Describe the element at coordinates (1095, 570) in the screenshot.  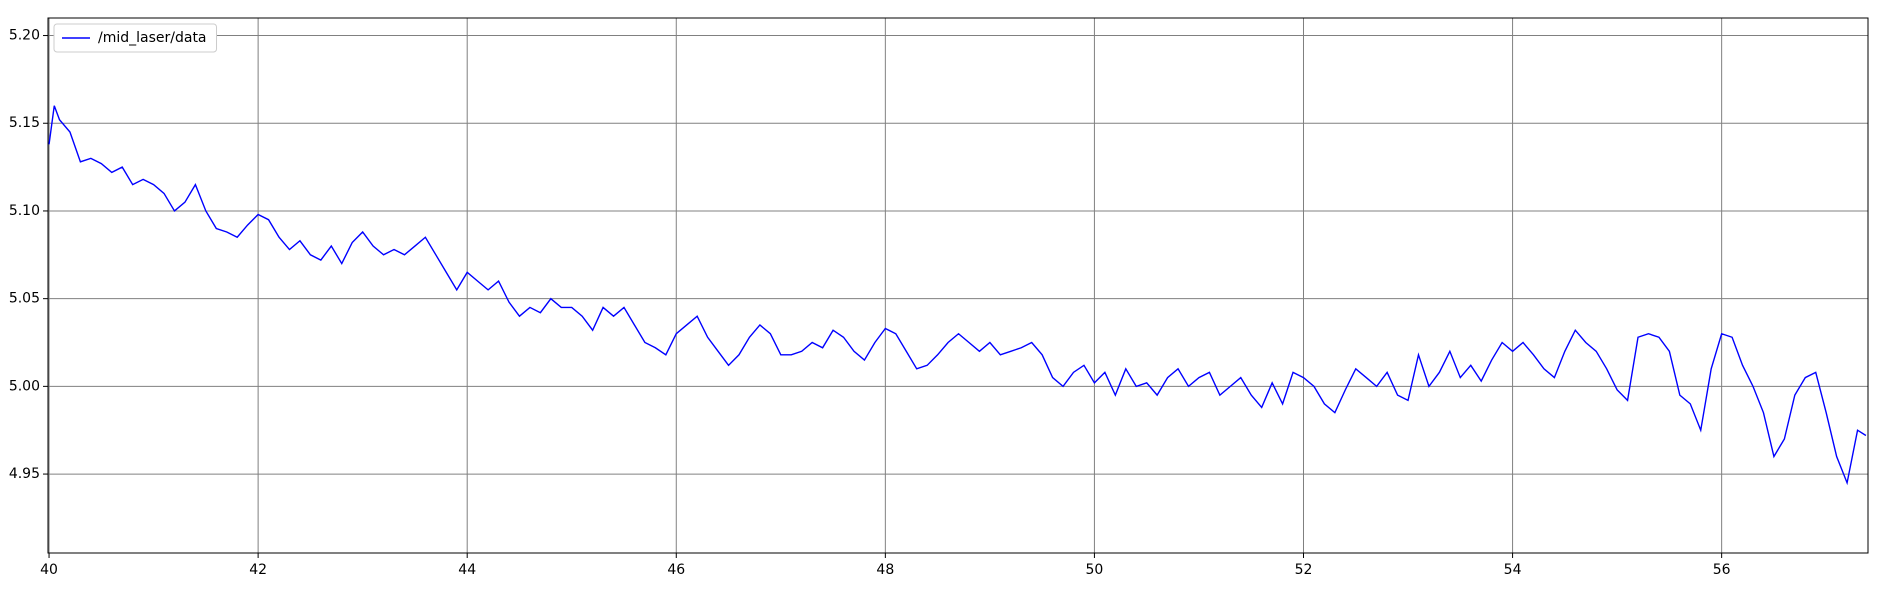
I see `x-tick-label: 50` at that location.